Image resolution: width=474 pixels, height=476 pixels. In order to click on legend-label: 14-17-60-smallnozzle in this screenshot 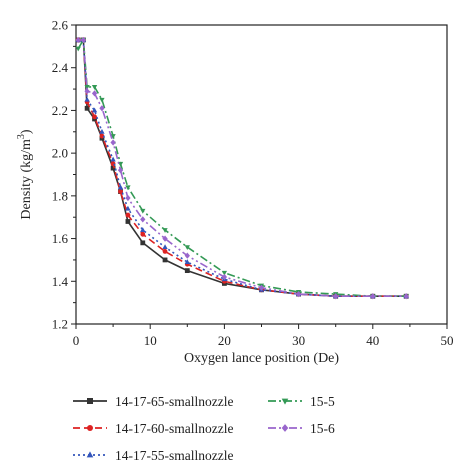, I will do `click(174, 428)`.